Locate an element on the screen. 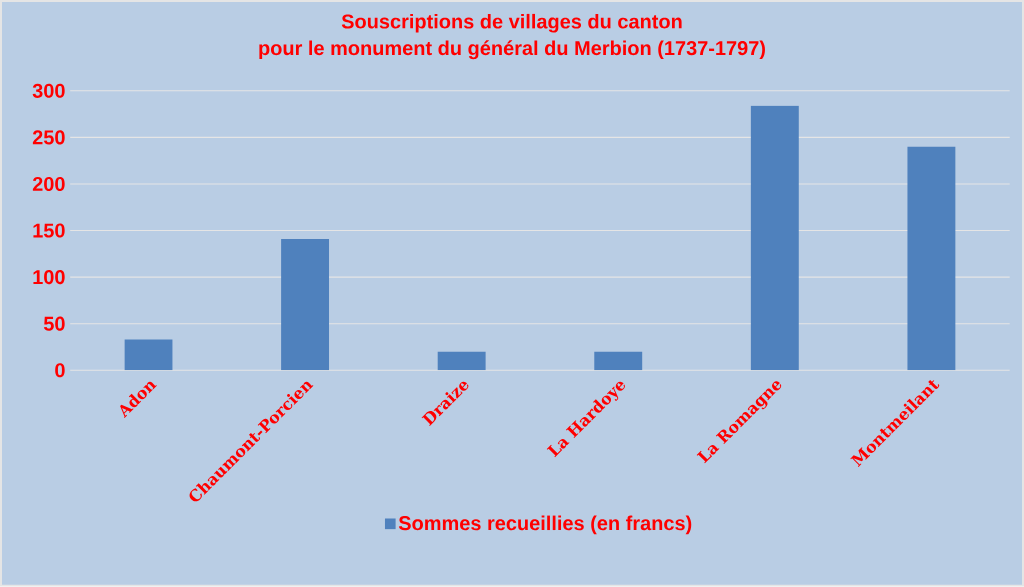 Image resolution: width=1024 pixels, height=587 pixels. y-tick-label: 100 is located at coordinates (49, 277).